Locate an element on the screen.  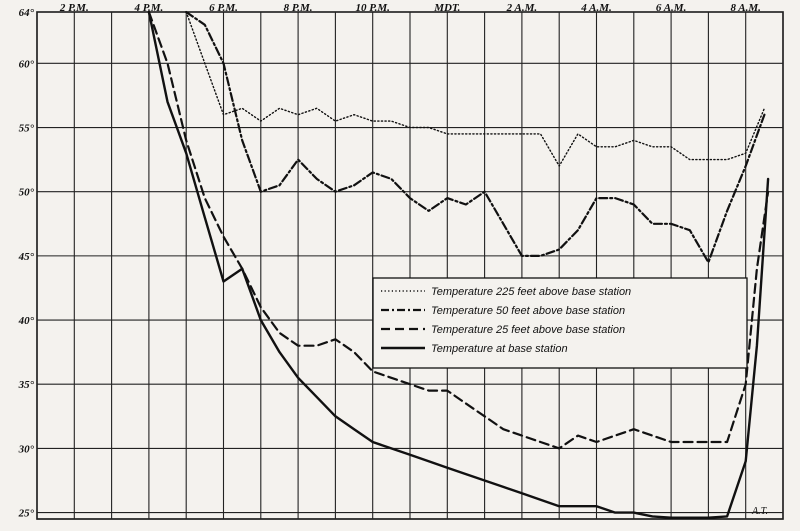
y-tick-label: 50° is located at coordinates (27, 193).